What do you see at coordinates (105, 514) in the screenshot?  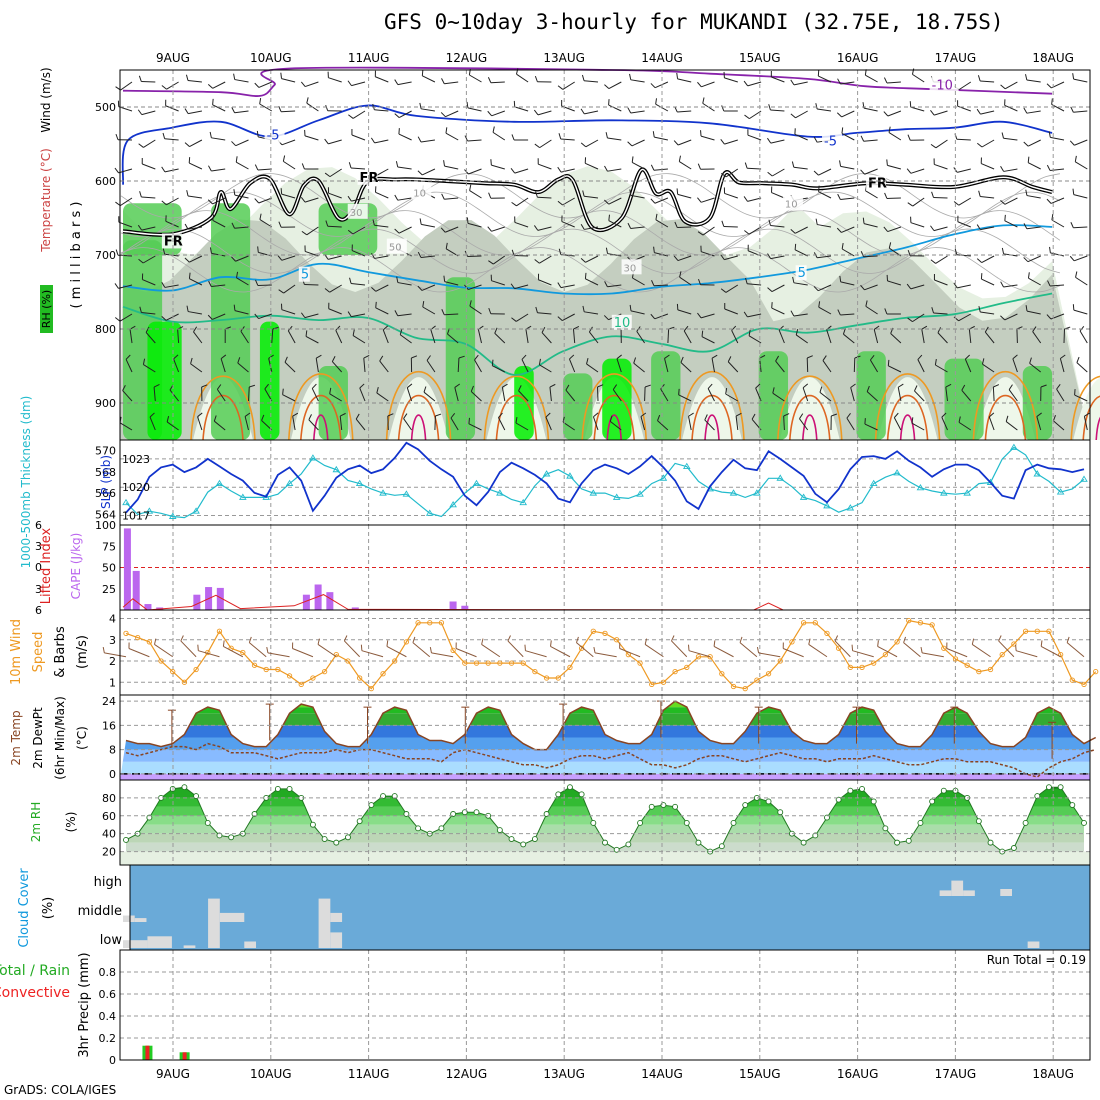 I see `thickness-tick: 564` at bounding box center [105, 514].